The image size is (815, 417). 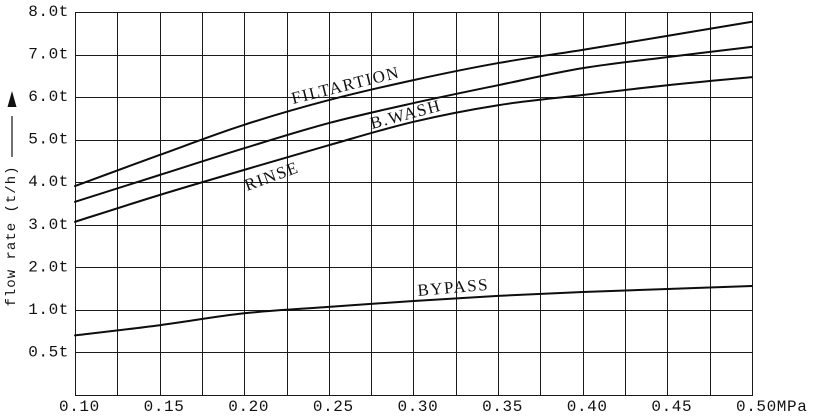 I want to click on x-tick-label: 0.45, so click(x=671, y=407).